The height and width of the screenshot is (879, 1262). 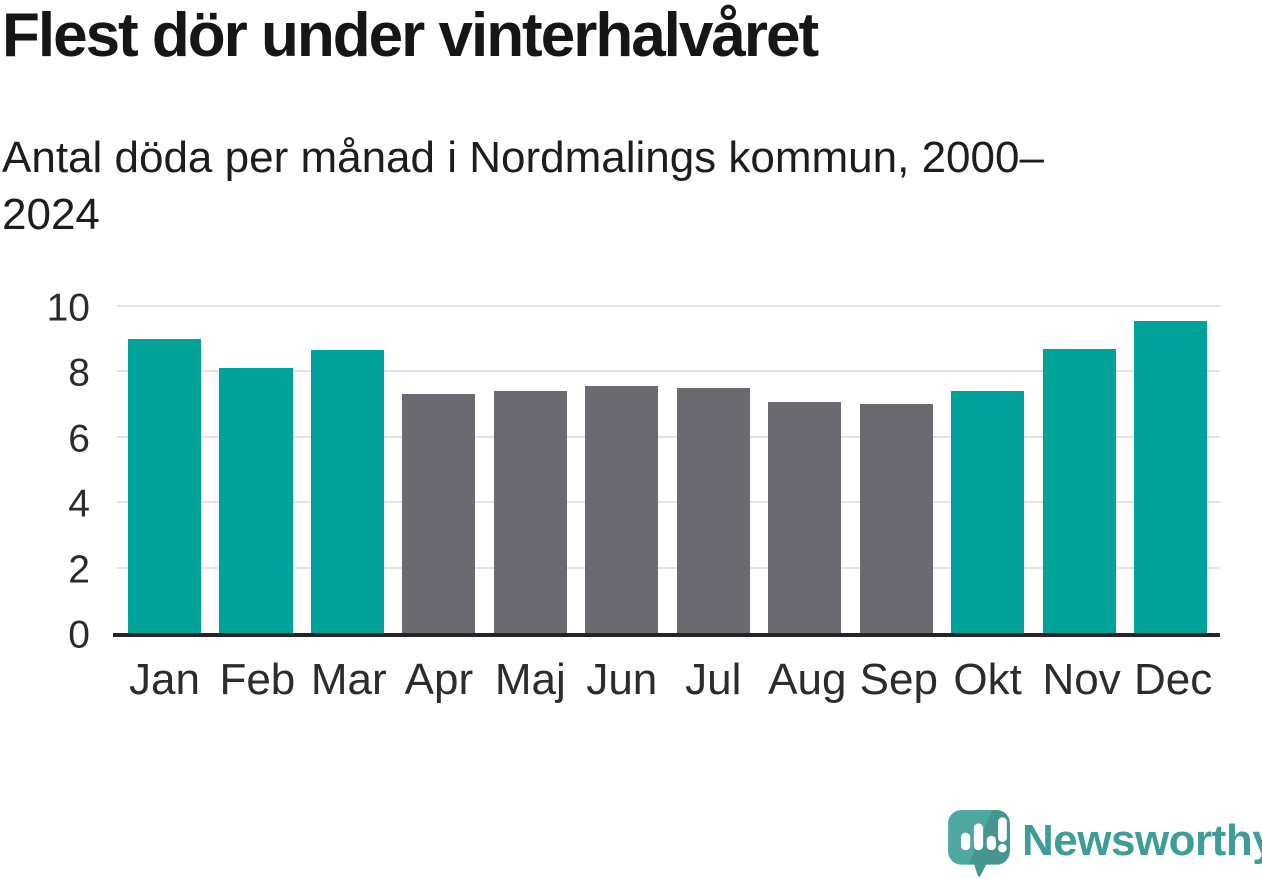 I want to click on x-tick-label-mar: Mar, so click(x=348, y=679).